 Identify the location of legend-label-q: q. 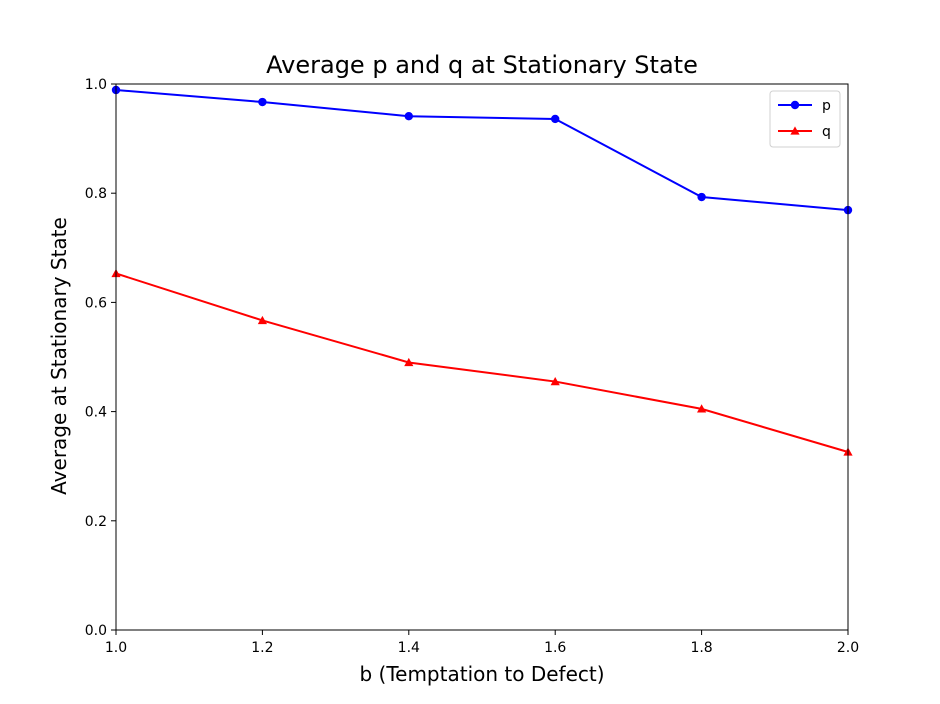
(826, 132).